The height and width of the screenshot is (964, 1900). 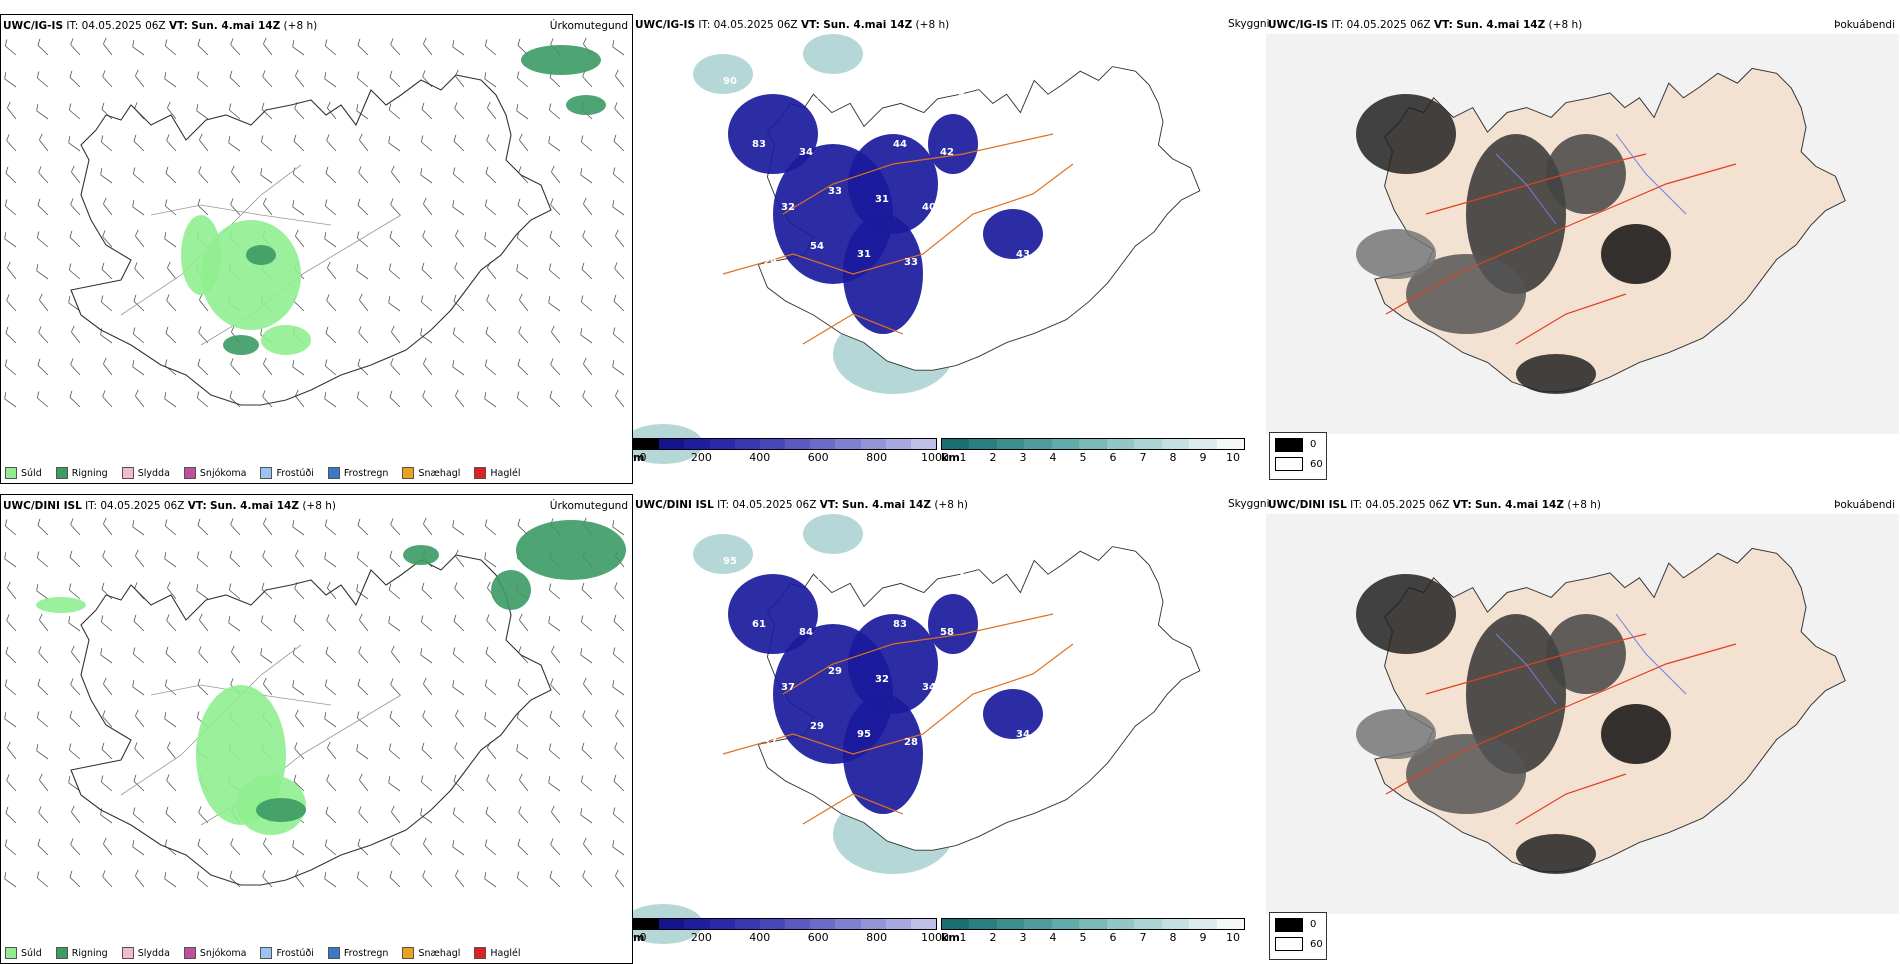 What do you see at coordinates (918, 569) in the screenshot?
I see `cloud-base-value: 78` at bounding box center [918, 569].